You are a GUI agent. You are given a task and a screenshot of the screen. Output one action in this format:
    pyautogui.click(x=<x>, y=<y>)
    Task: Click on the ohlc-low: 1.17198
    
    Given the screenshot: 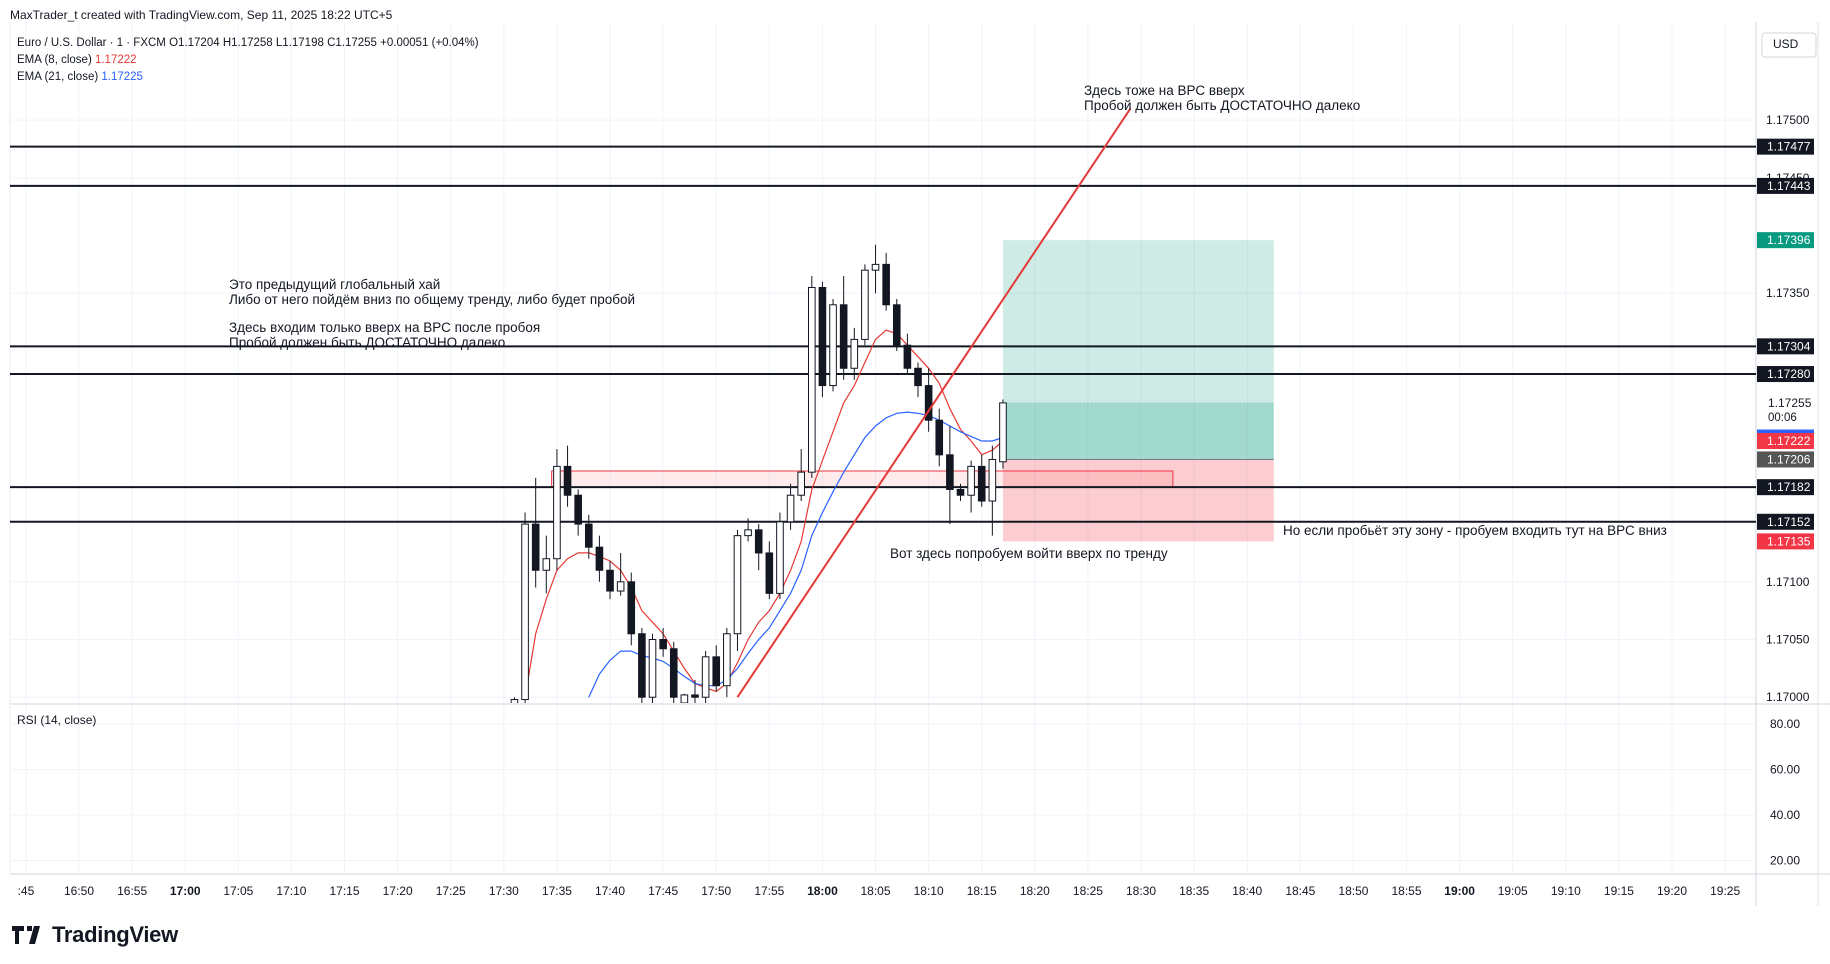 What is the action you would take?
    pyautogui.click(x=304, y=43)
    